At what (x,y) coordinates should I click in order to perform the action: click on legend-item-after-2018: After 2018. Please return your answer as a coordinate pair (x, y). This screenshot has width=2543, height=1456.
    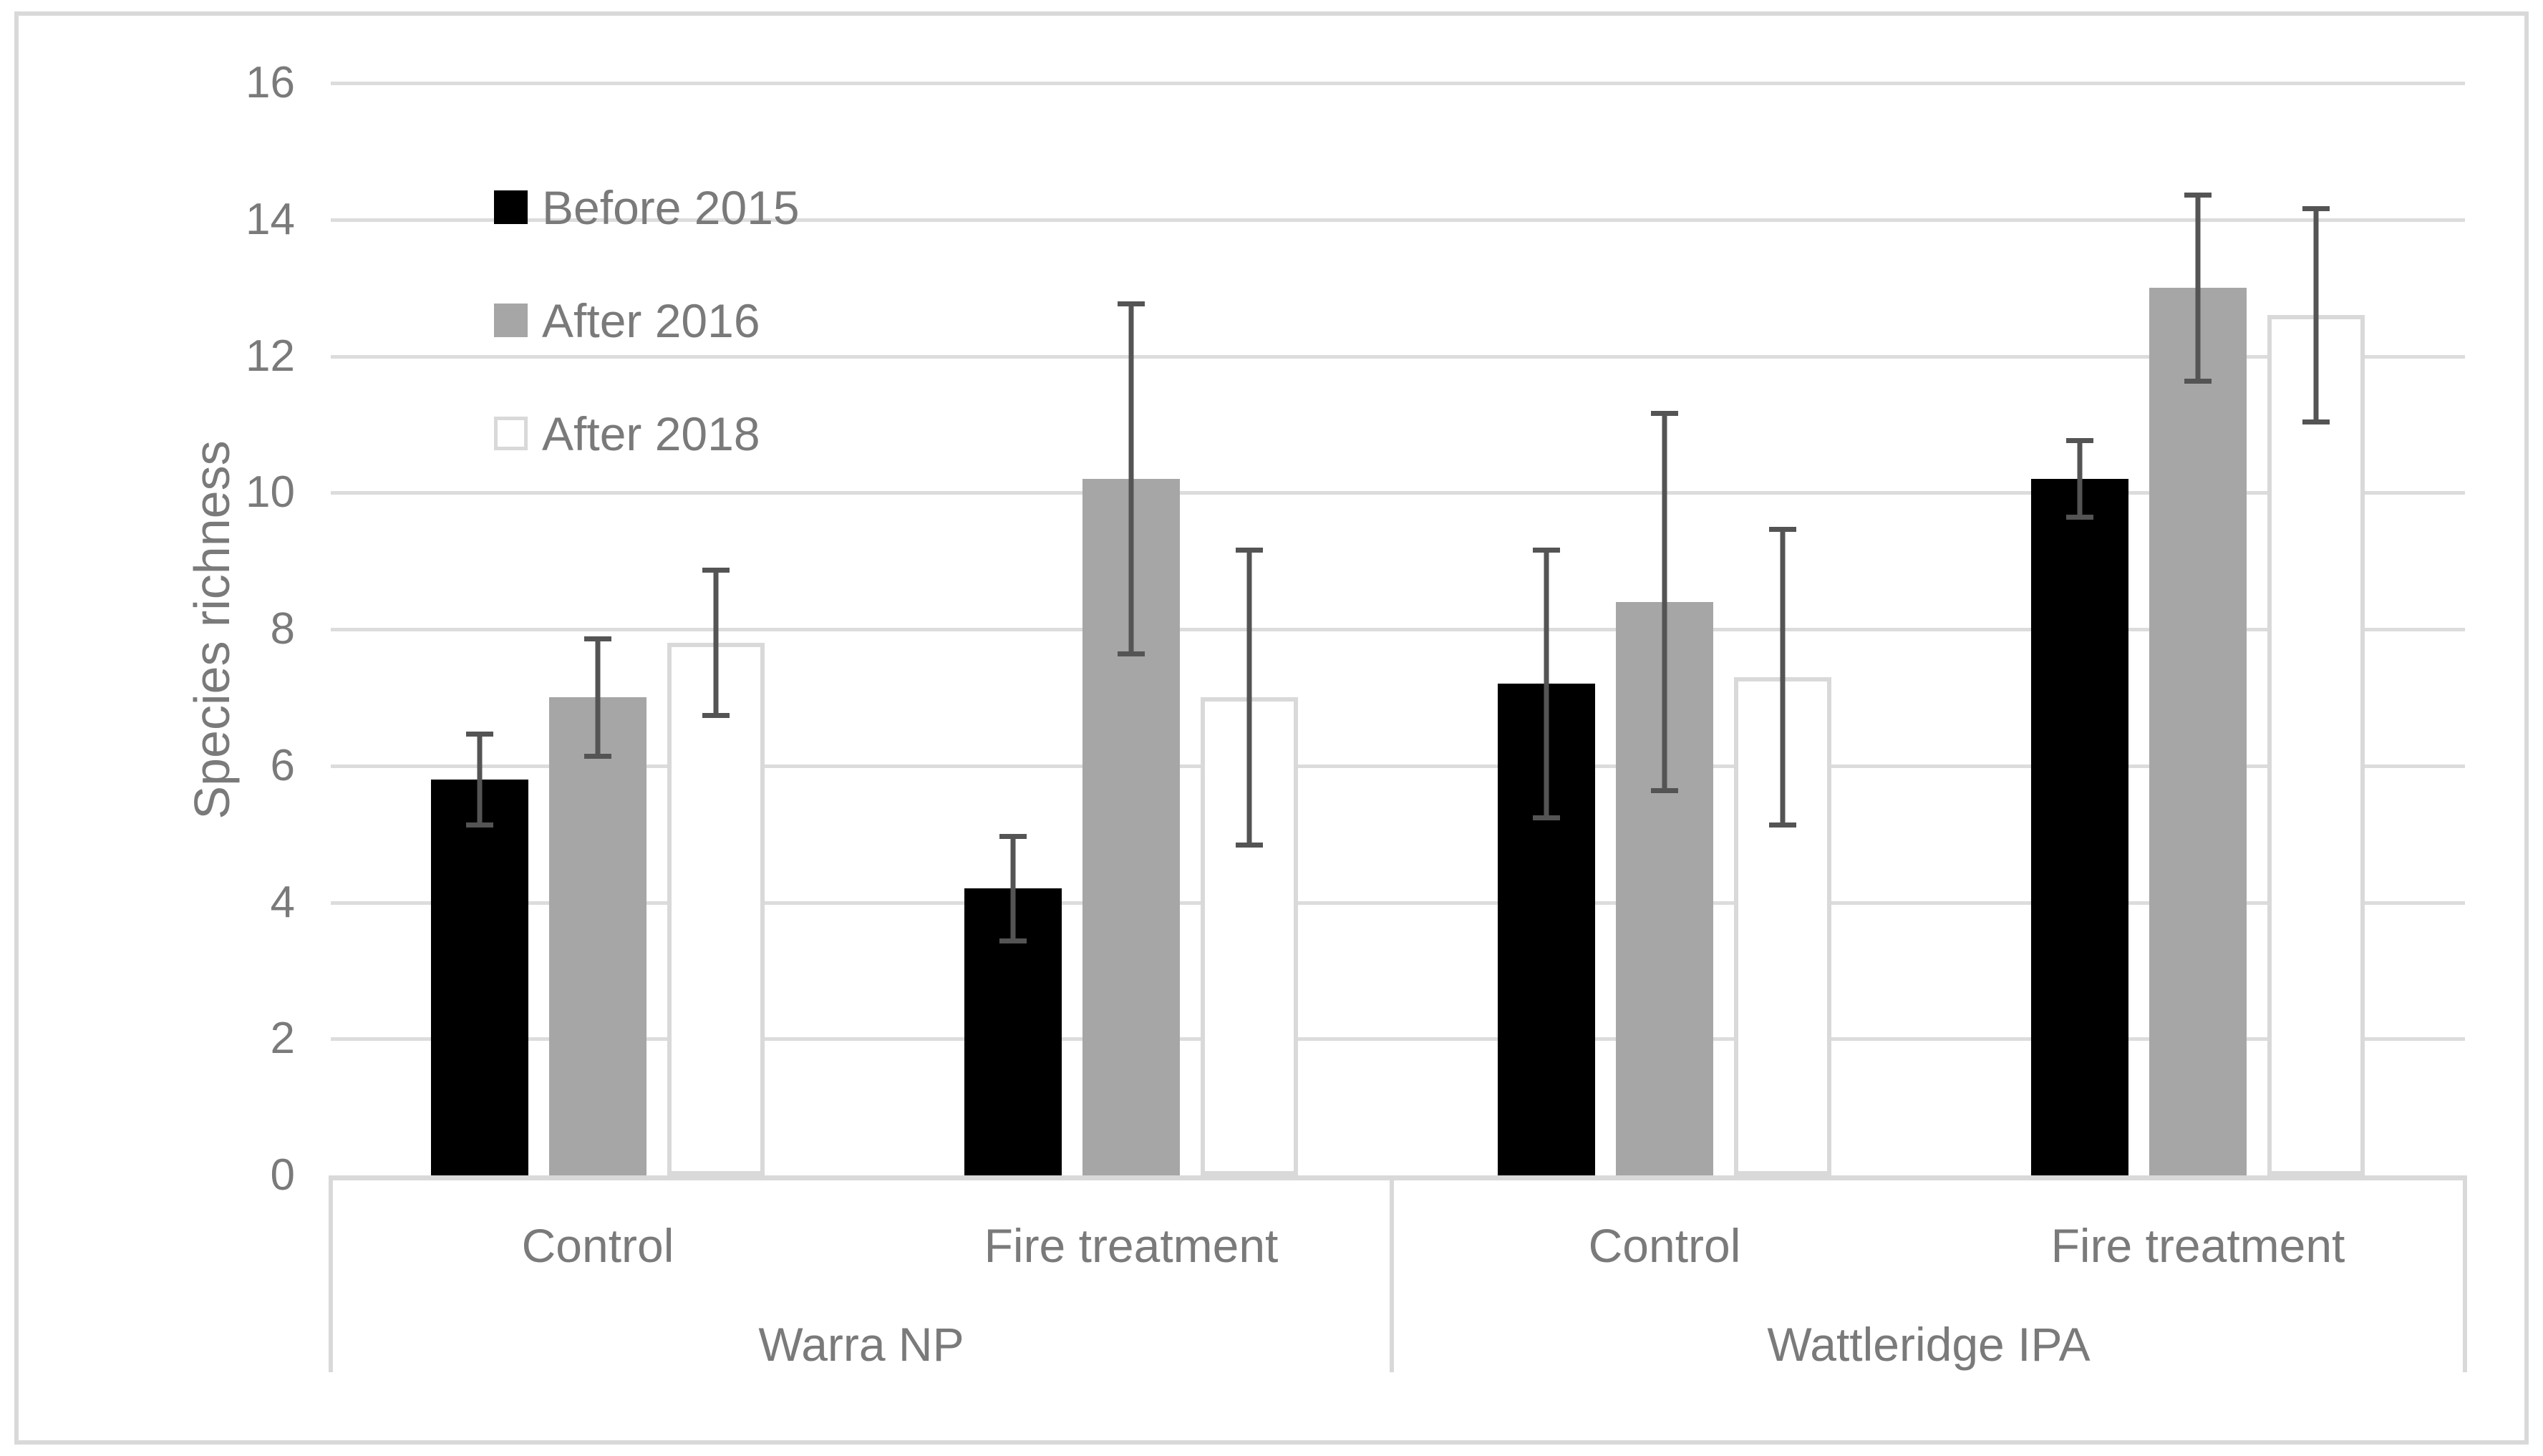
    Looking at the image, I should click on (647, 433).